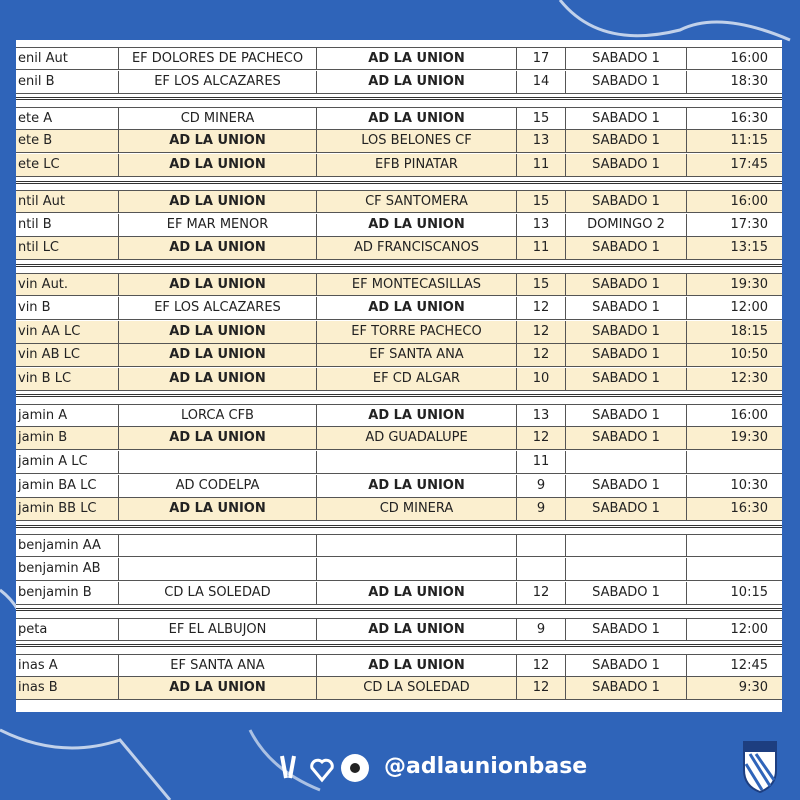  What do you see at coordinates (734, 81) in the screenshot?
I see `kickoff-time-cell: 18:30` at bounding box center [734, 81].